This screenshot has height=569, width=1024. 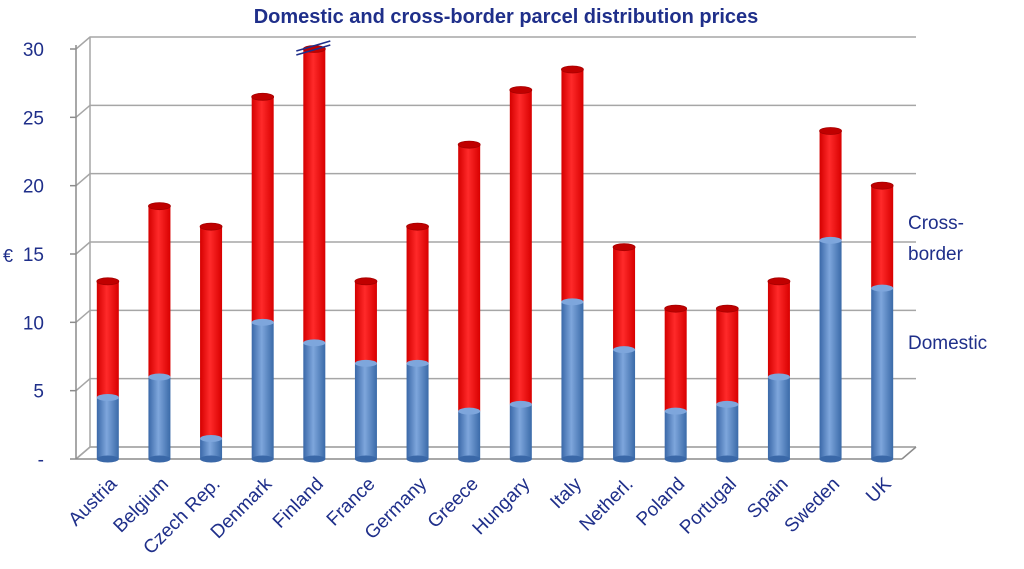 I want to click on x-tick-label-finland: Finland, so click(x=298, y=503).